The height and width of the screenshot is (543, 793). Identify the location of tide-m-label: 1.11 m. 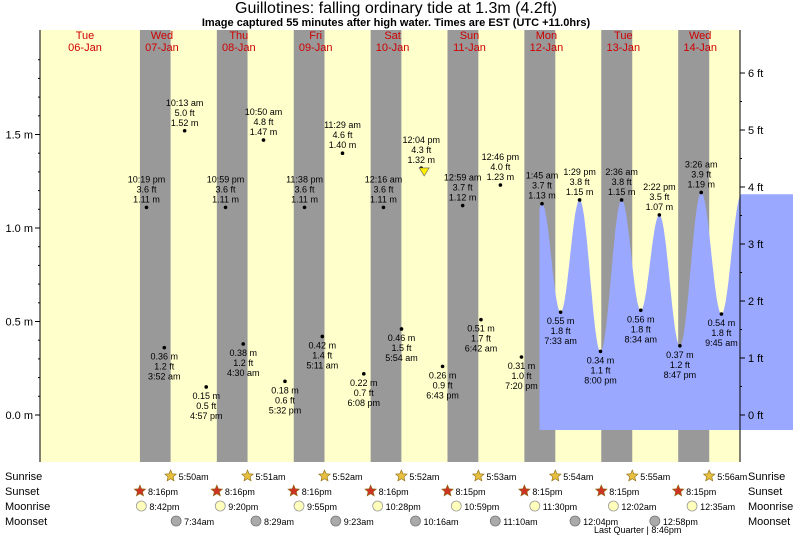
(304, 199).